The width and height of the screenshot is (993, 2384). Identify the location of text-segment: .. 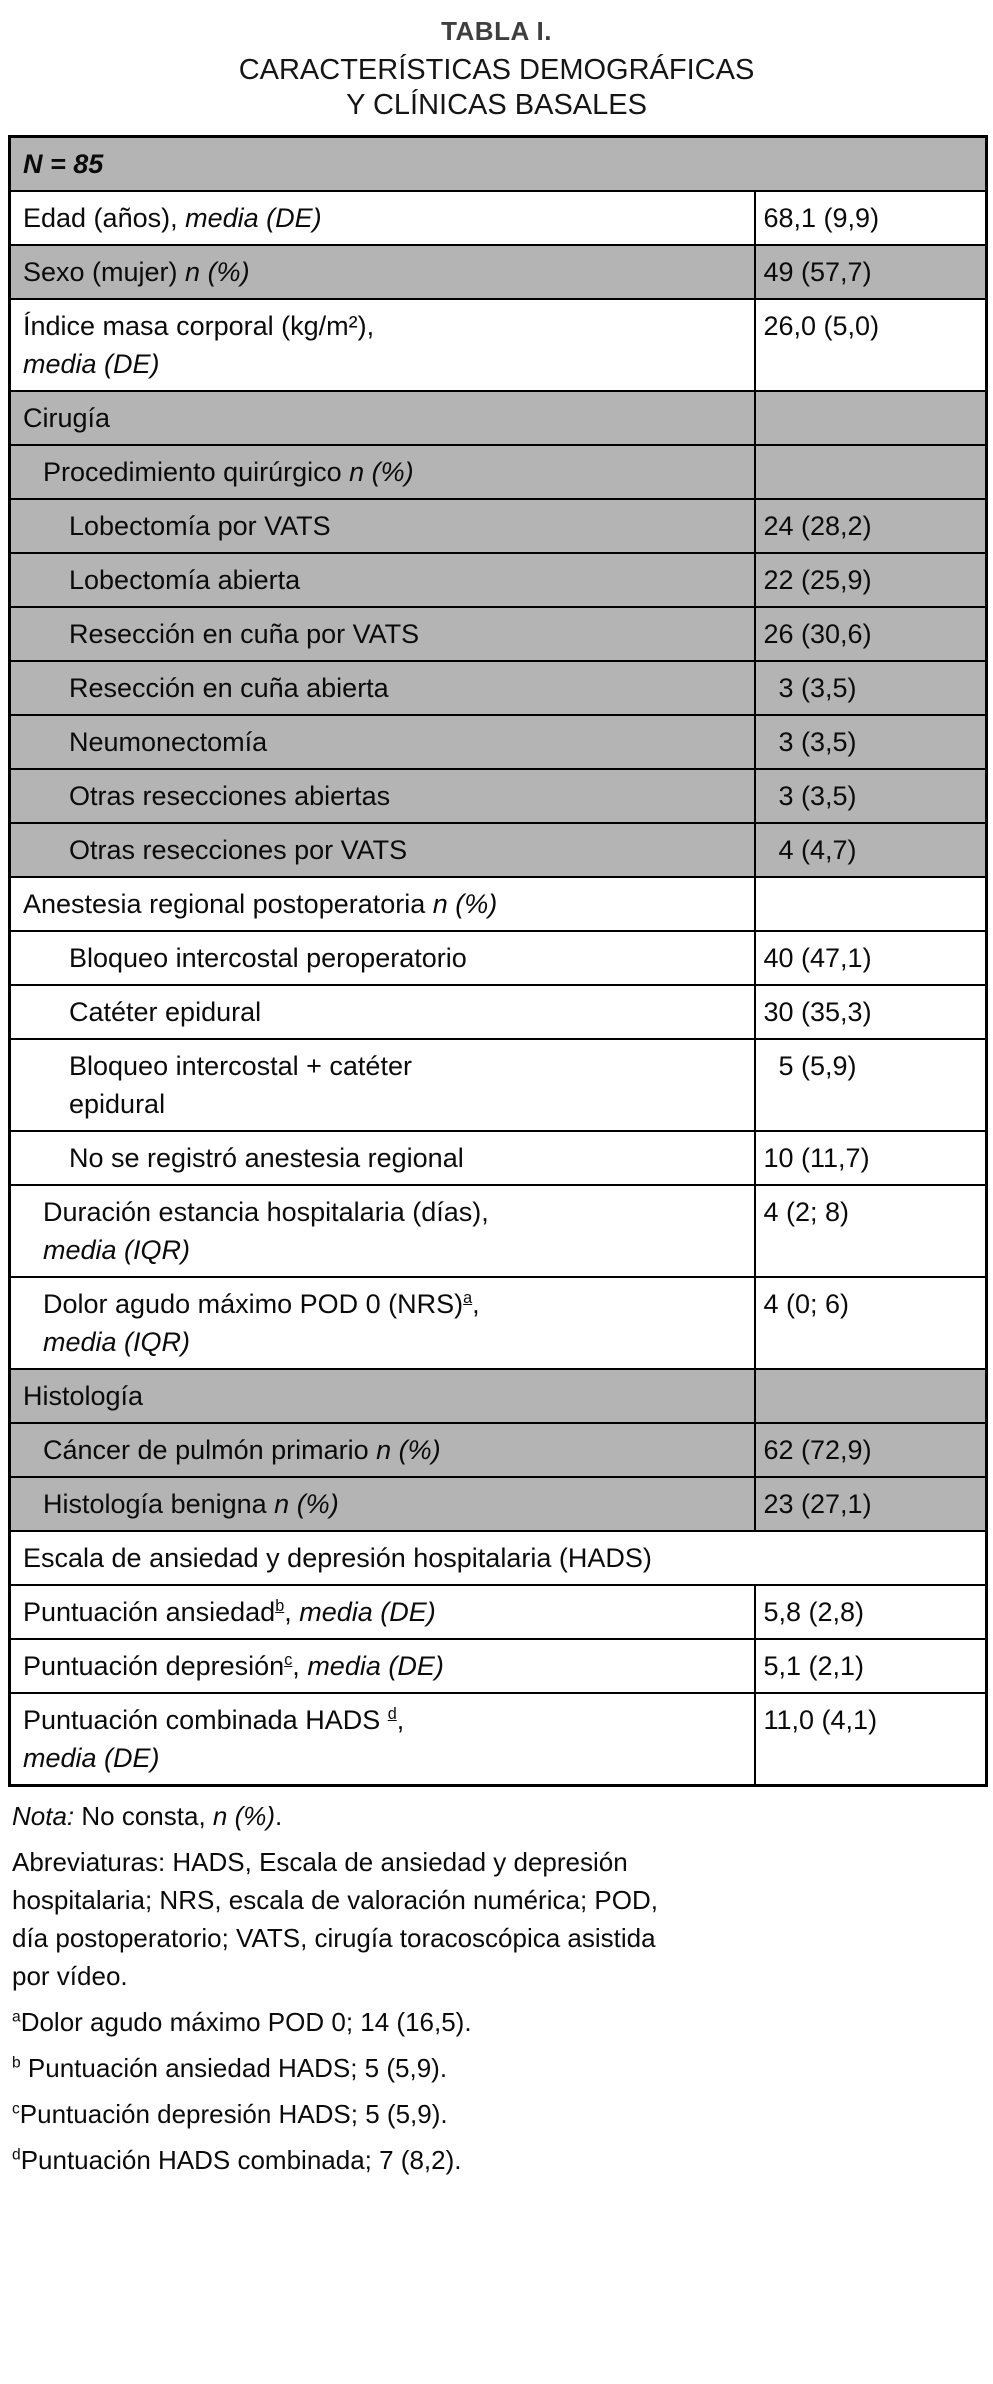
(279, 1816).